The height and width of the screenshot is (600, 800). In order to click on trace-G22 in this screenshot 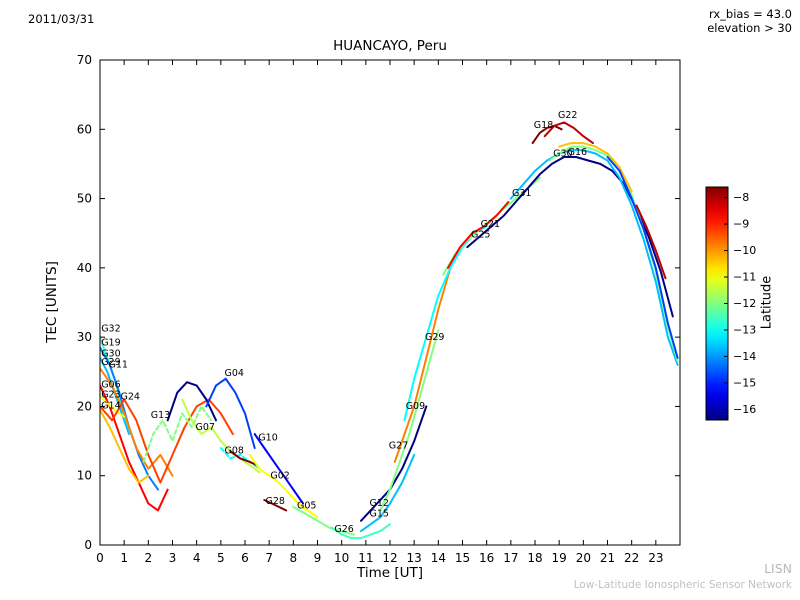, I will do `click(568, 133)`.